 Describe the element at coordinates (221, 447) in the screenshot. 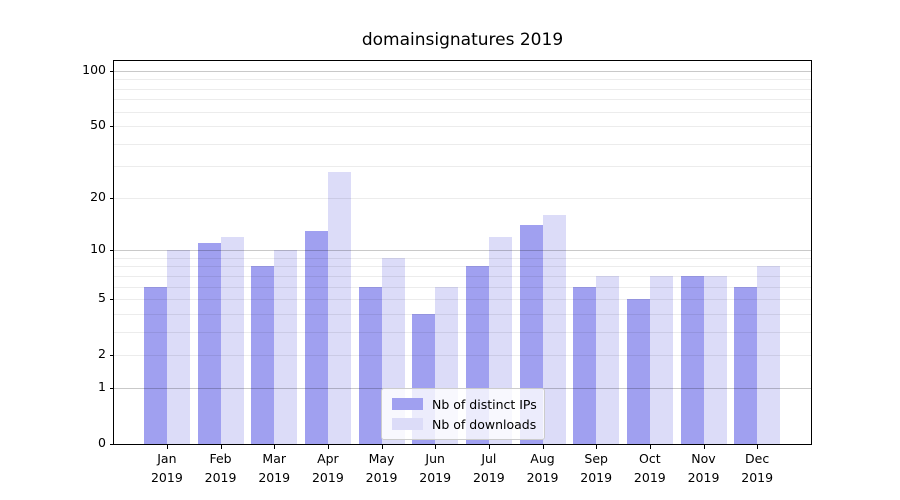

I see `x-tick-feb` at that location.